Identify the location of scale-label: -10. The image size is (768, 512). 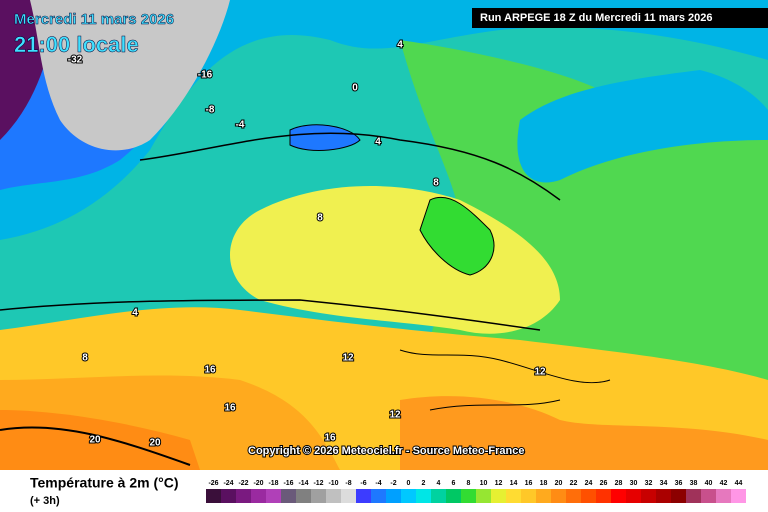
(333, 483).